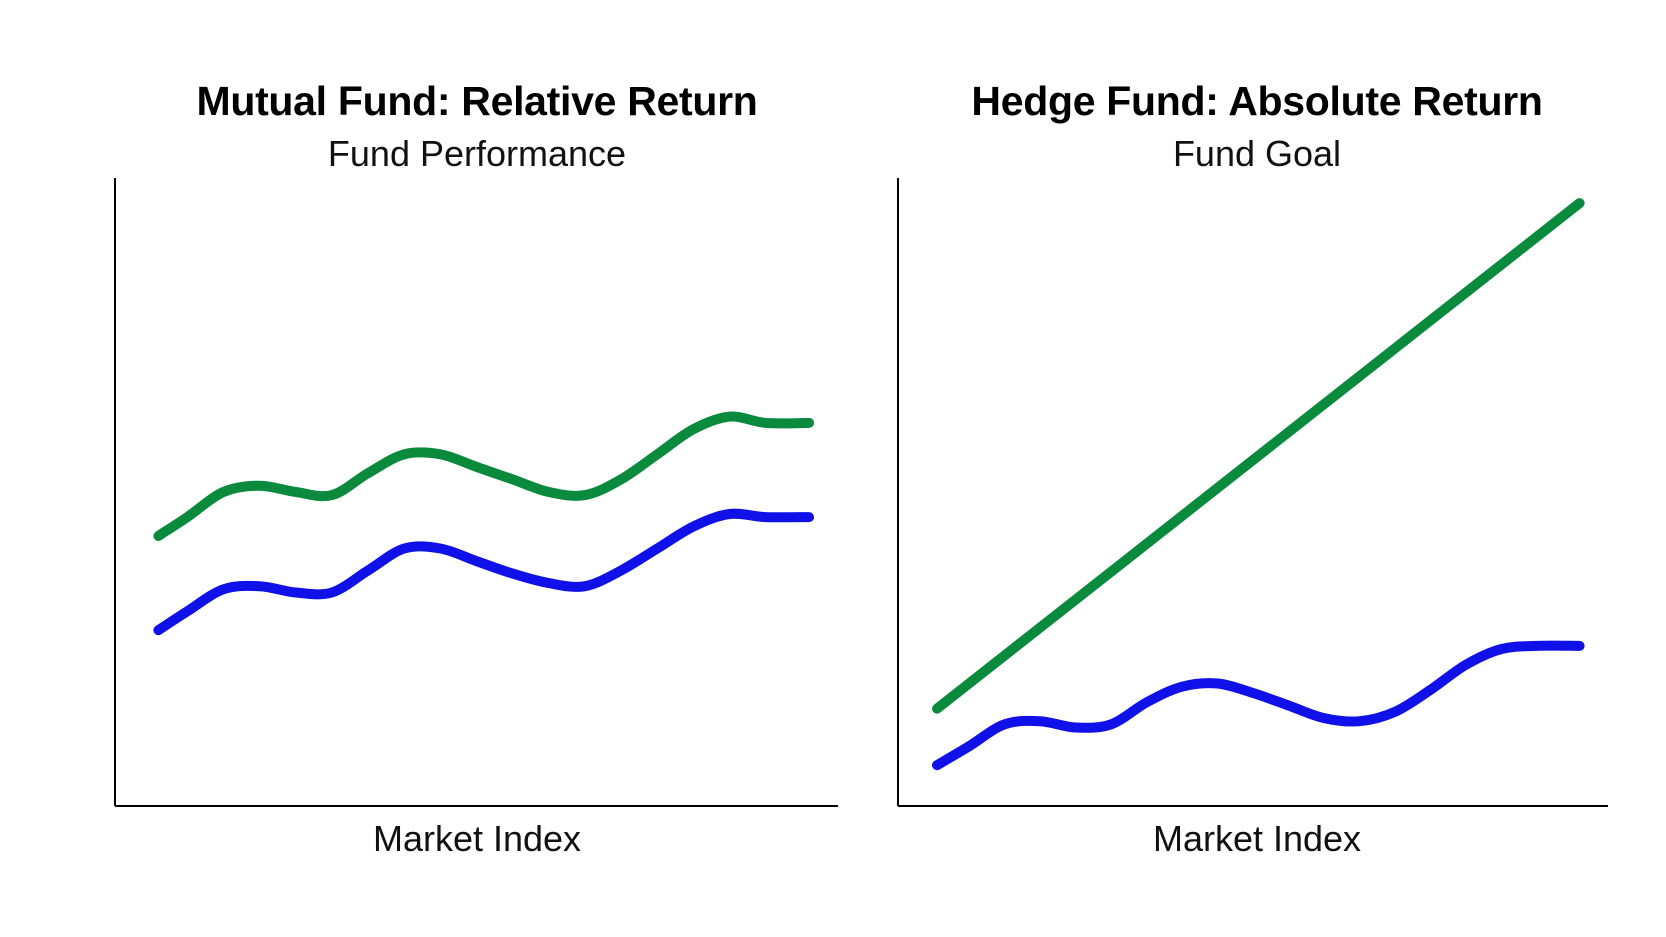  What do you see at coordinates (477, 101) in the screenshot?
I see `chart-title-mutual-fund: Mutual Fund: Relative Return` at bounding box center [477, 101].